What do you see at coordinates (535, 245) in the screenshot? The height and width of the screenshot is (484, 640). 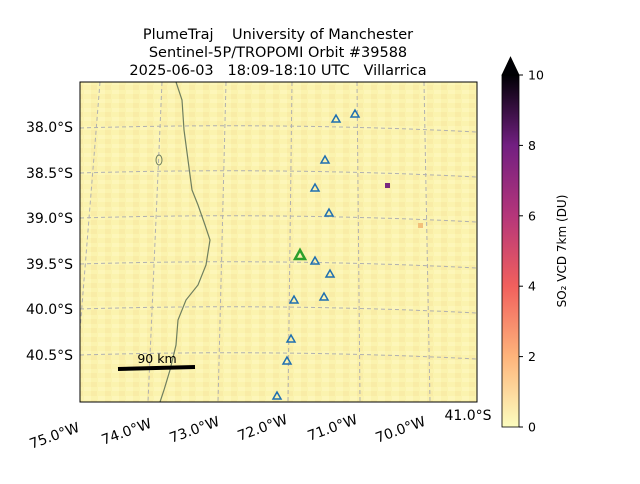 I see `colorbar: SO₂ VCD 7km (DU) 0 2 4 6 8 10` at bounding box center [535, 245].